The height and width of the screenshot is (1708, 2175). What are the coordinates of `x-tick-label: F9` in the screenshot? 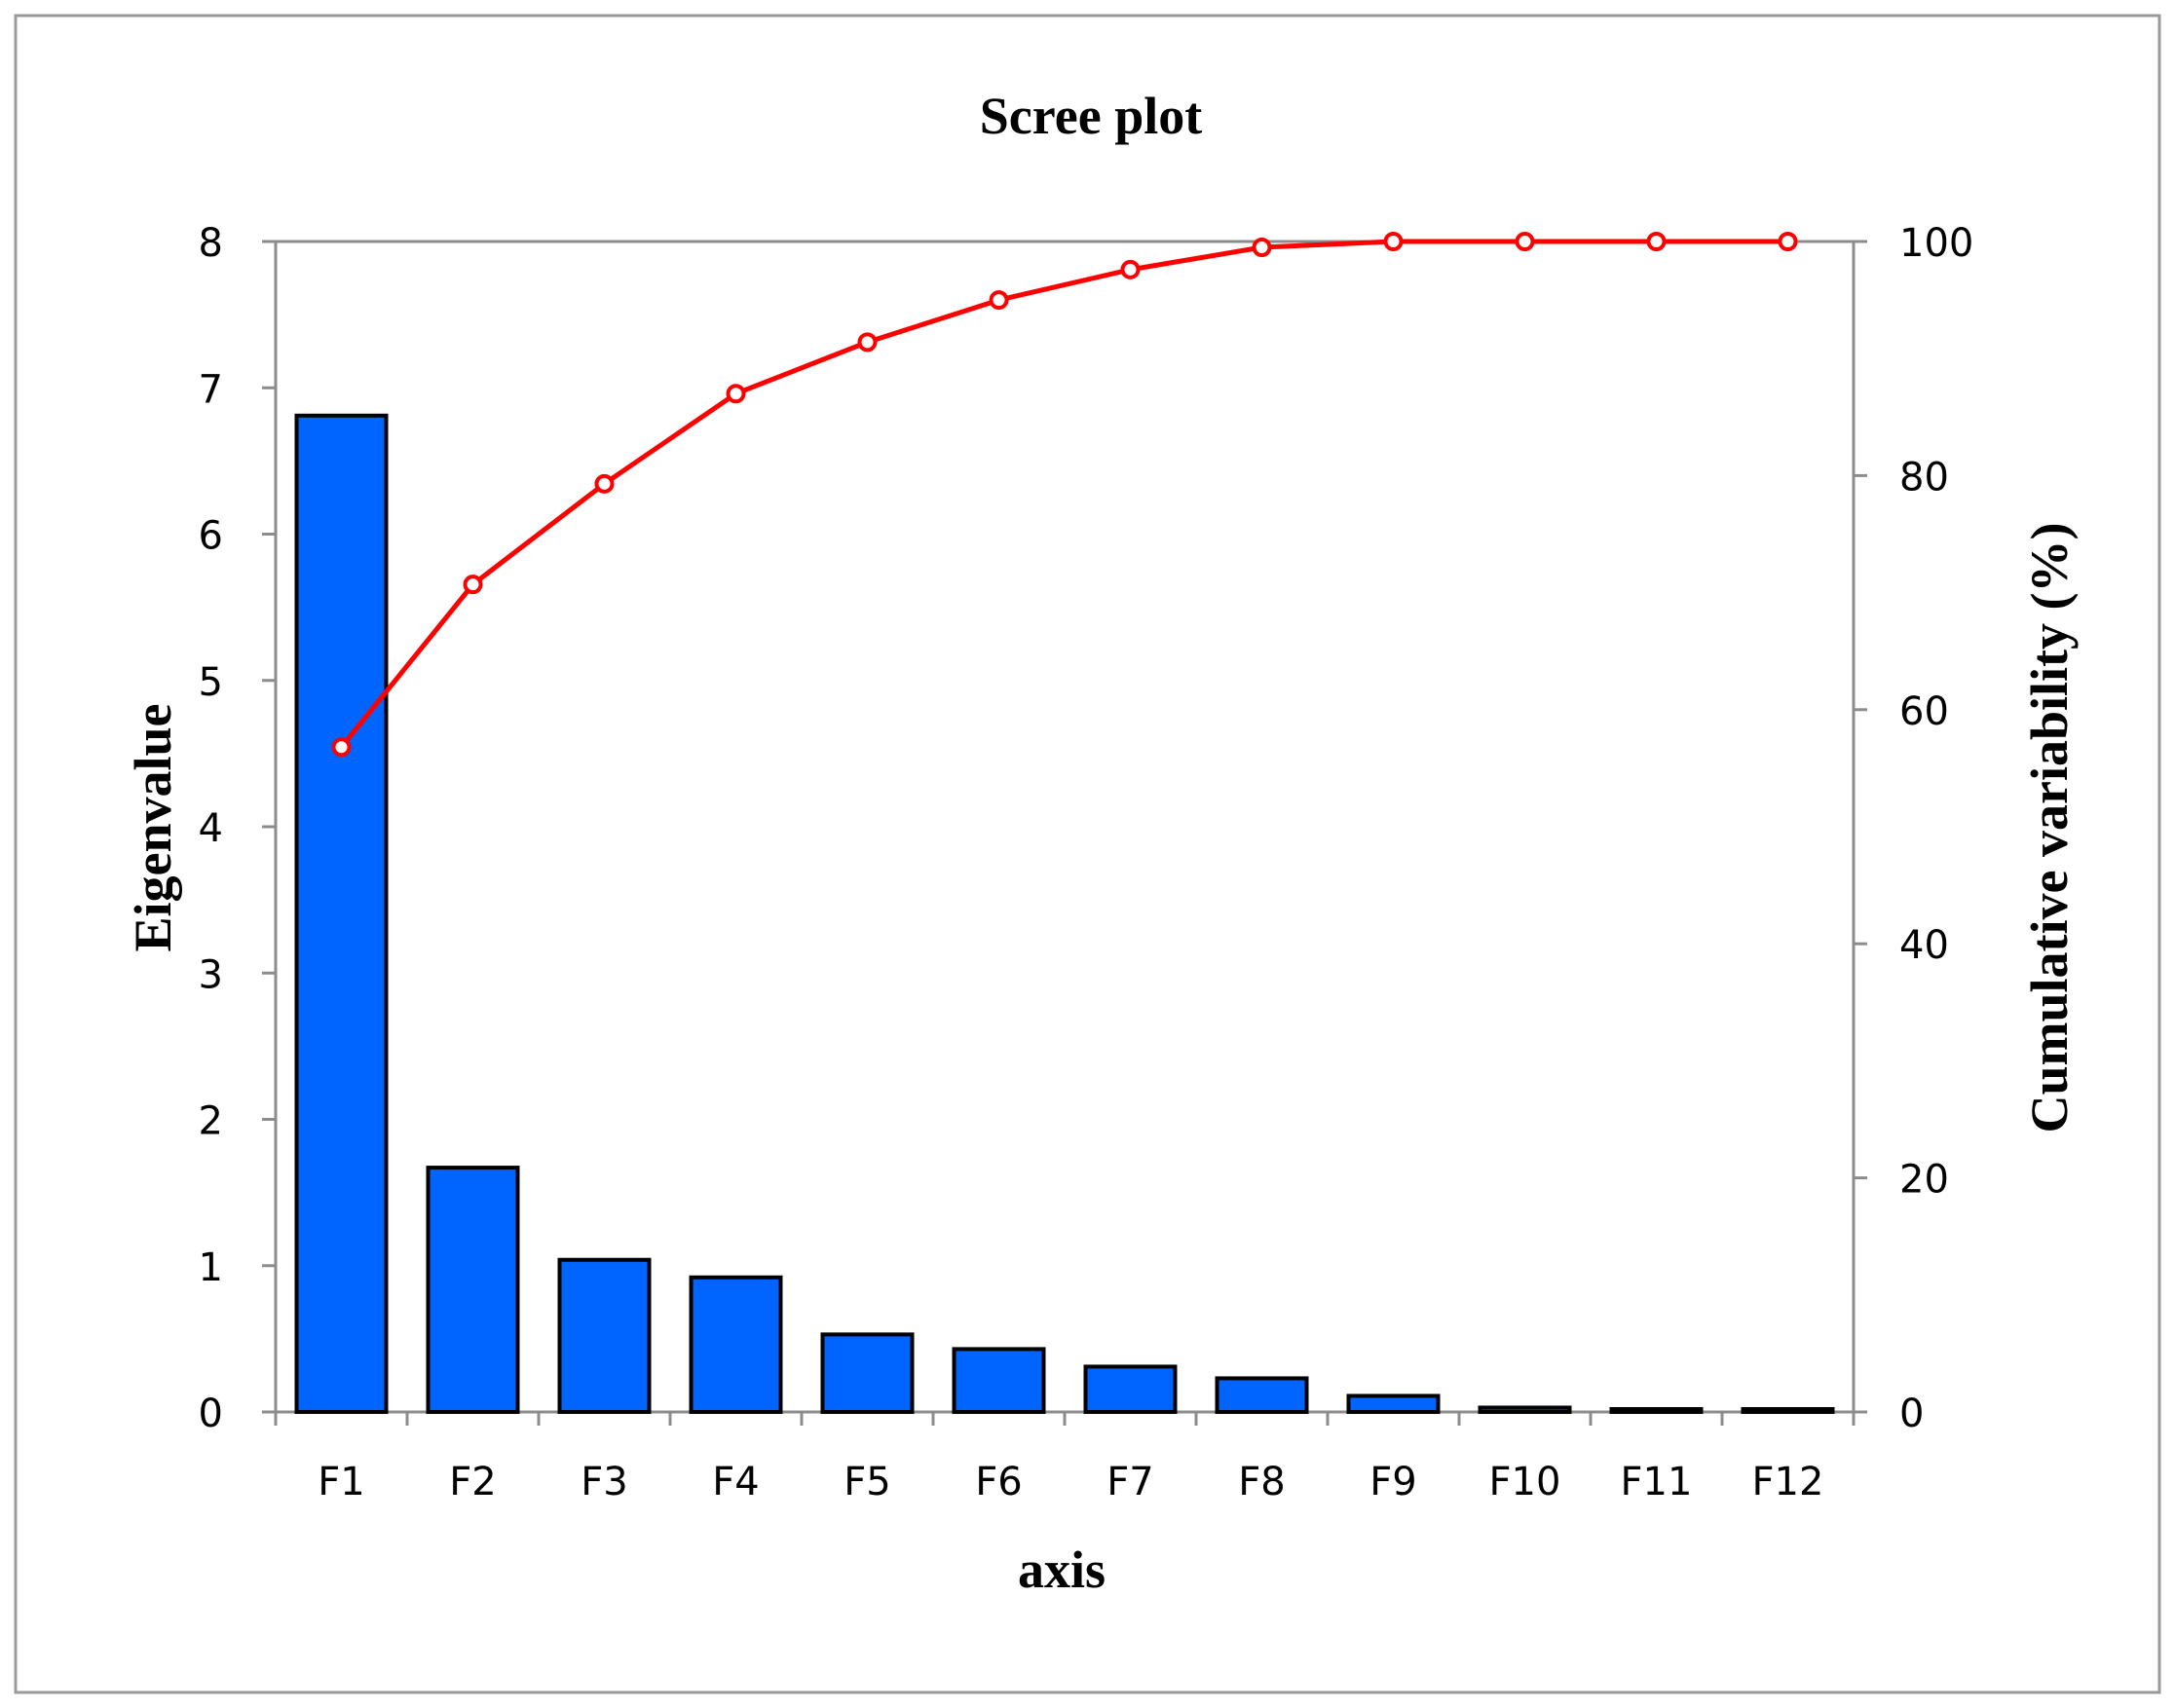 It's located at (1392, 1482).